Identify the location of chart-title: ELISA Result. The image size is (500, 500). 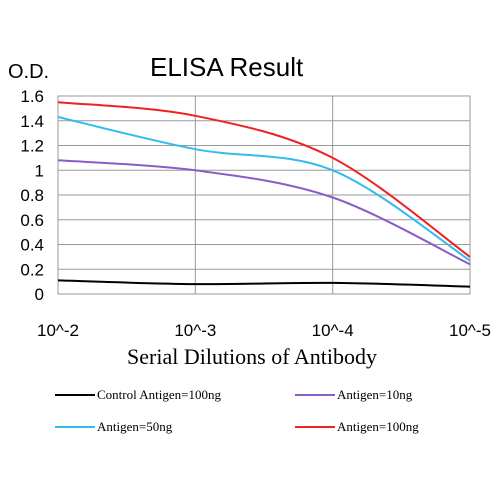
(227, 67).